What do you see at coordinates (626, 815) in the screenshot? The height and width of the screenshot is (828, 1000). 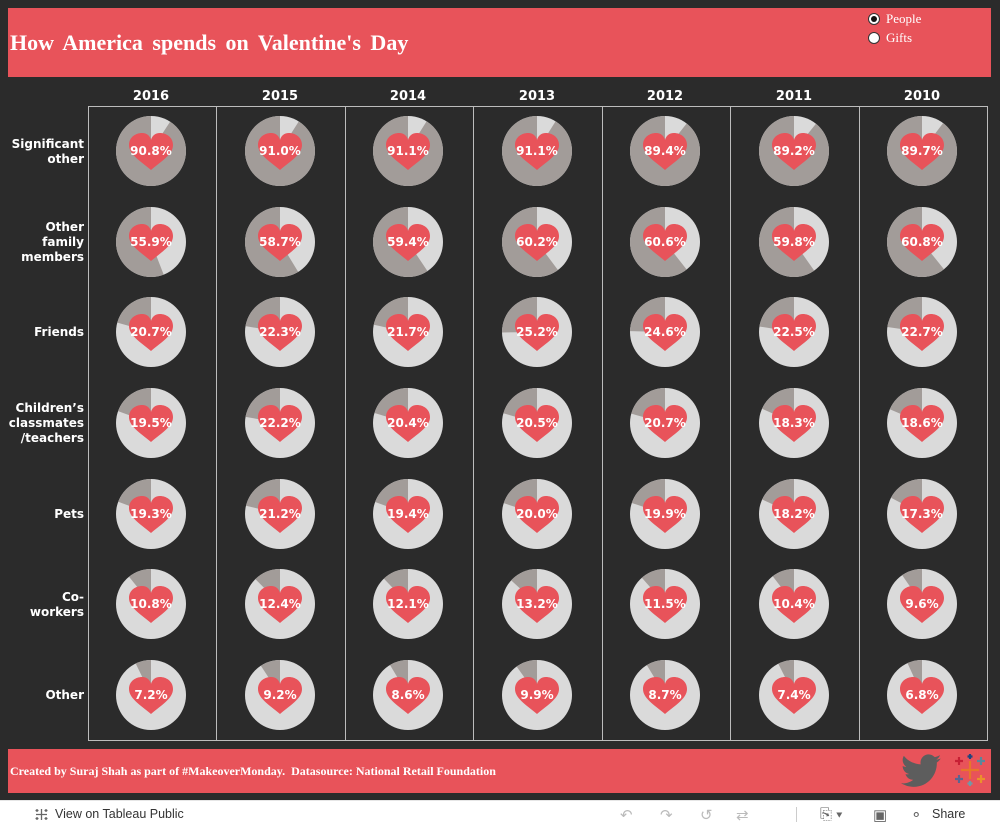 I see `undo-icon: ↶` at bounding box center [626, 815].